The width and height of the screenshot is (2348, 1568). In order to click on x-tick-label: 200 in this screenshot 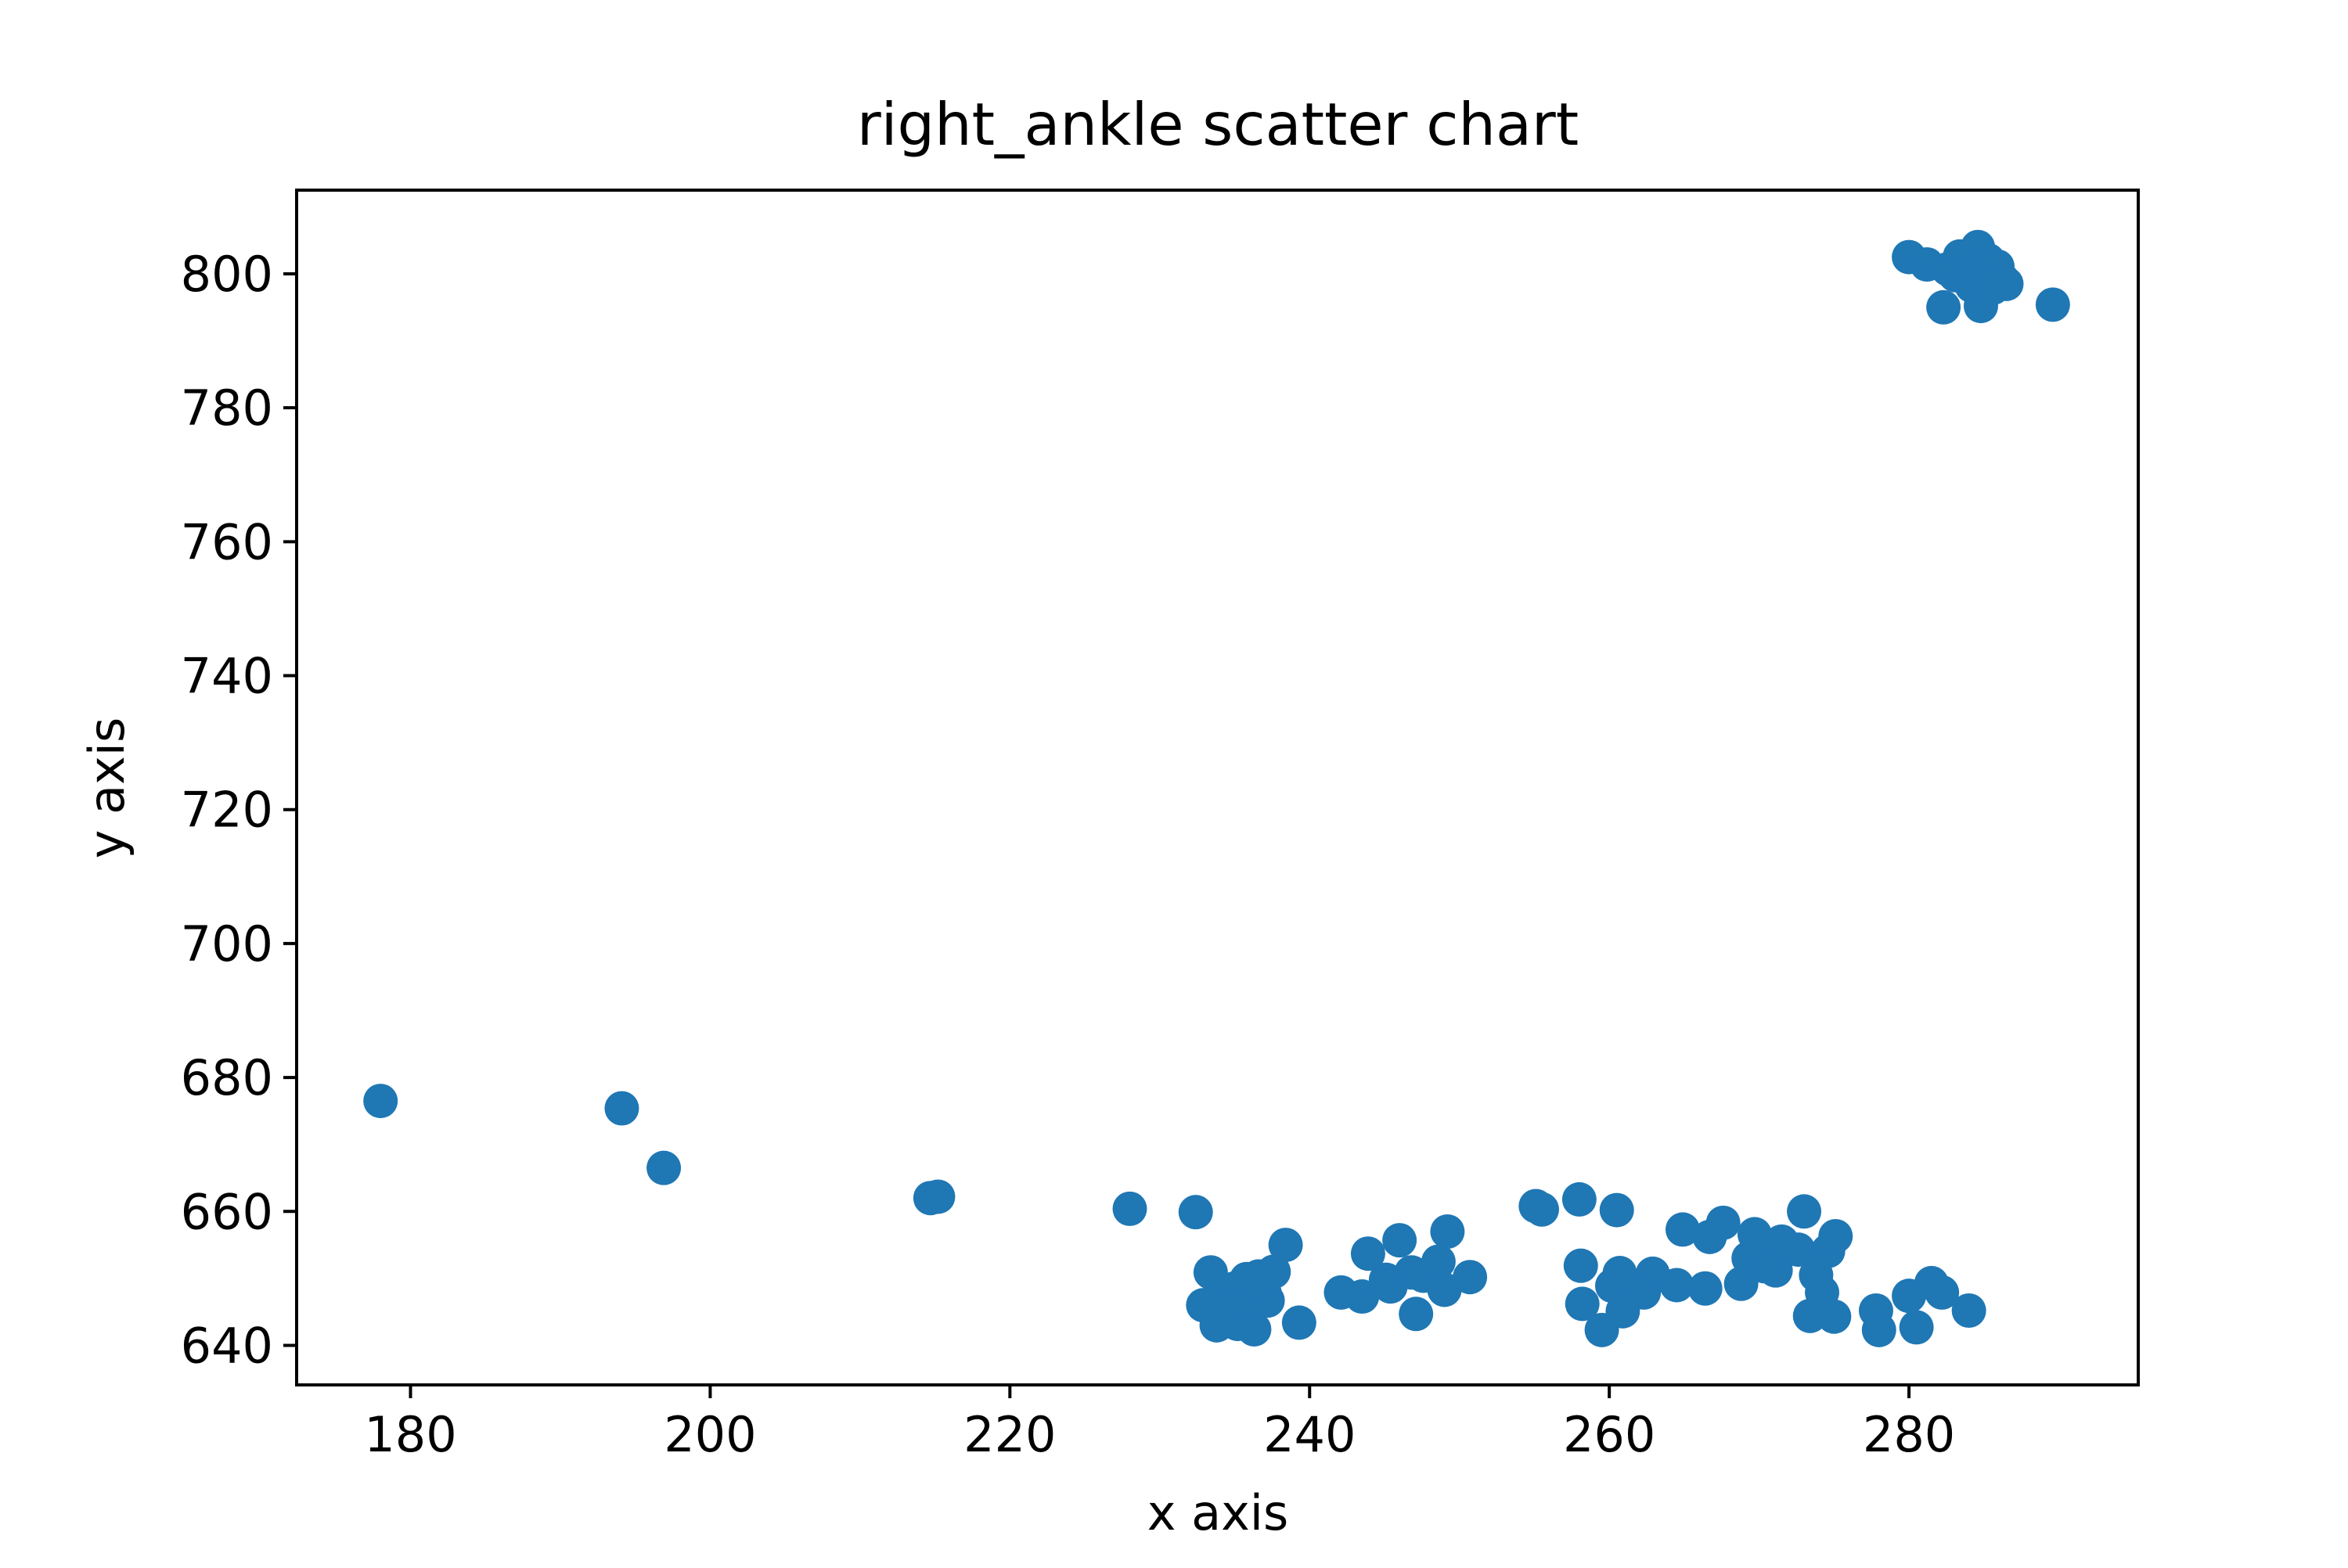, I will do `click(710, 1434)`.